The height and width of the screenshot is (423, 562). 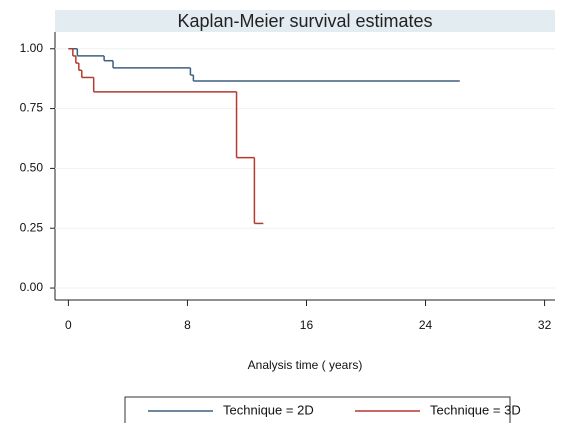 What do you see at coordinates (187, 325) in the screenshot?
I see `x-tick-label: 8` at bounding box center [187, 325].